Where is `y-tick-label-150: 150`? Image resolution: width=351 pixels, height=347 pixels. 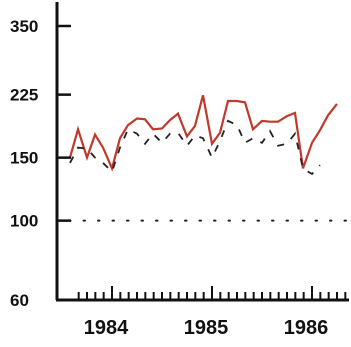 y-tick-label-150: 150 is located at coordinates (24, 158).